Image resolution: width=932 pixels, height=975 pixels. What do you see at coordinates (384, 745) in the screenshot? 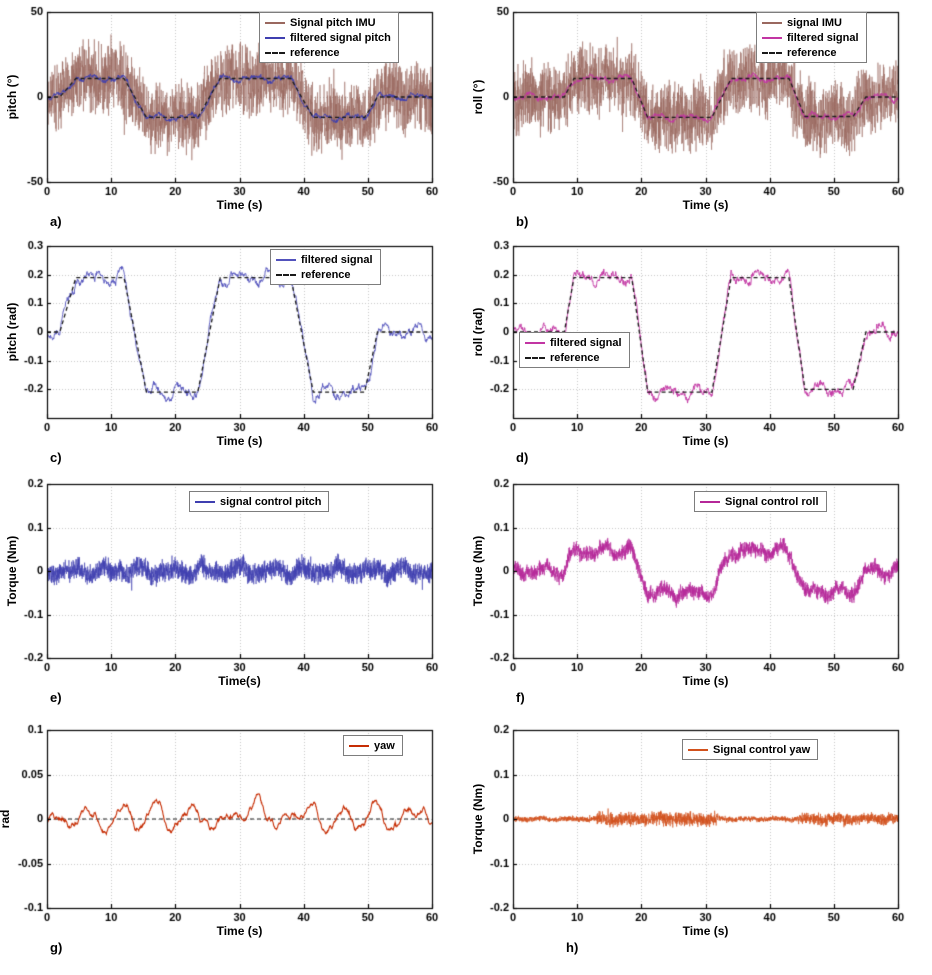
I see `legend-label: yaw` at bounding box center [384, 745].